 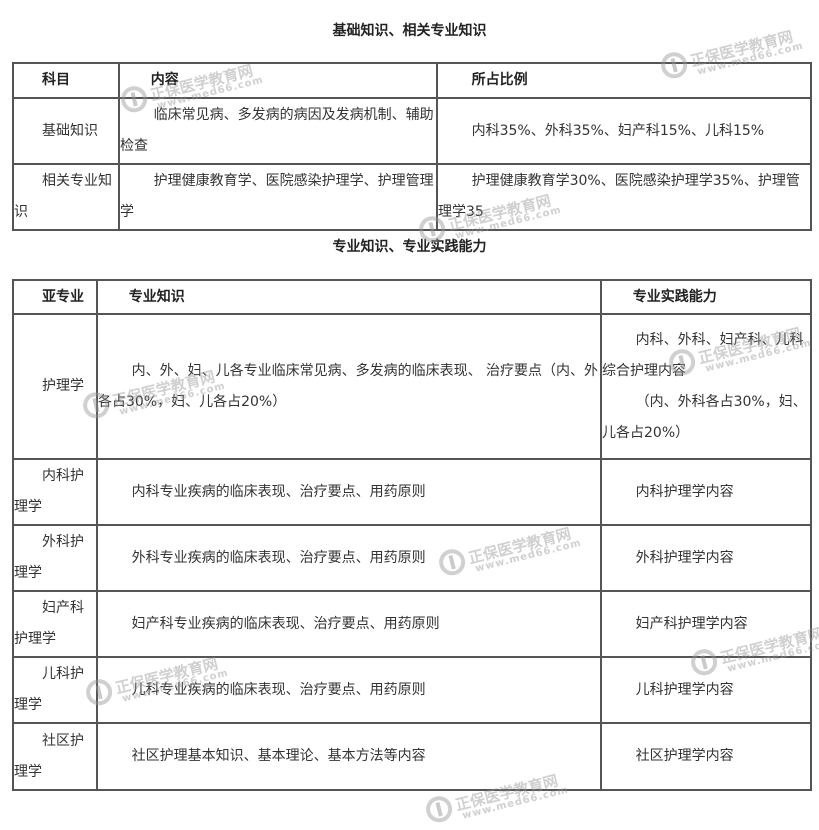 What do you see at coordinates (66, 197) in the screenshot?
I see `subject-cell: 相关专业知识` at bounding box center [66, 197].